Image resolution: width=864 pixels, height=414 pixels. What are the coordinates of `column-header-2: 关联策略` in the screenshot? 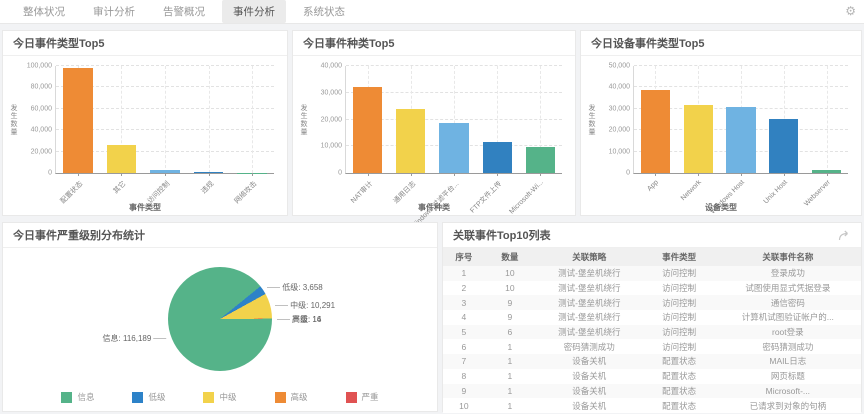 It's located at (589, 257).